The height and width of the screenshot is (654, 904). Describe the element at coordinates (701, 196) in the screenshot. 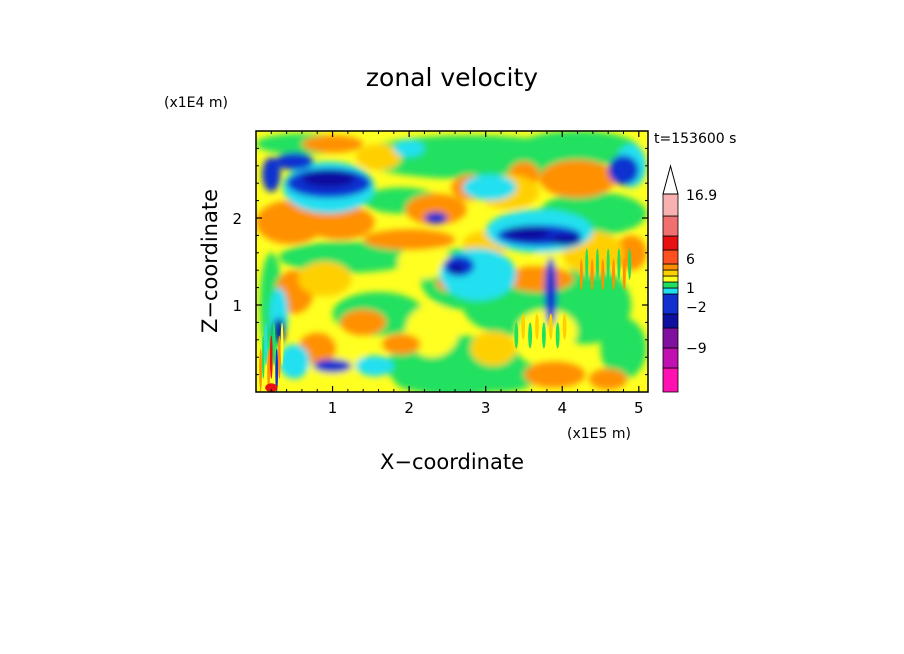

I see `colorbar-label: 16.9` at that location.